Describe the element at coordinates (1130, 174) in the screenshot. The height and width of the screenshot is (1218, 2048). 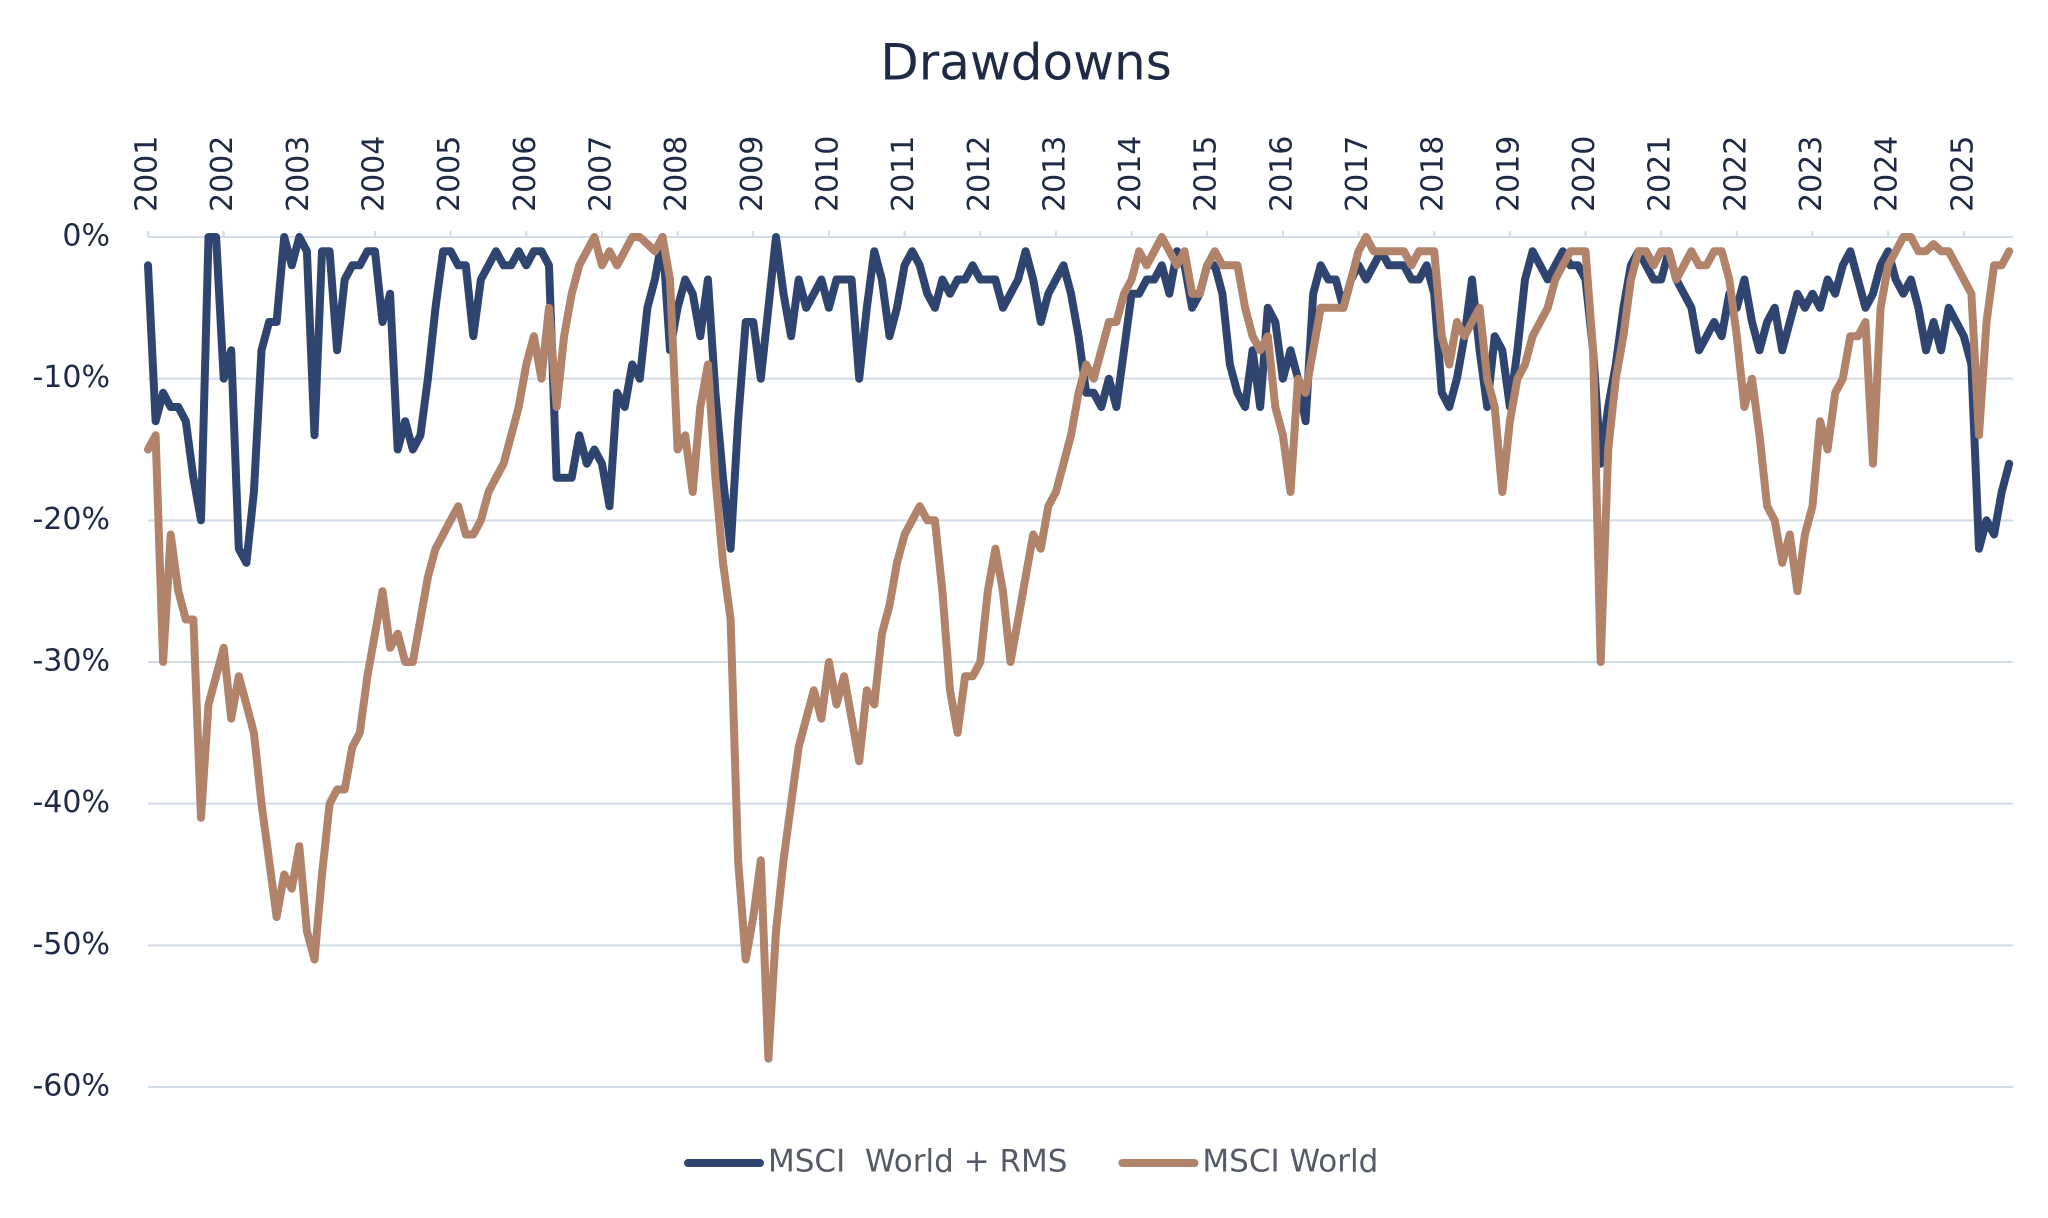
I see `x-tick-label: 2014` at that location.